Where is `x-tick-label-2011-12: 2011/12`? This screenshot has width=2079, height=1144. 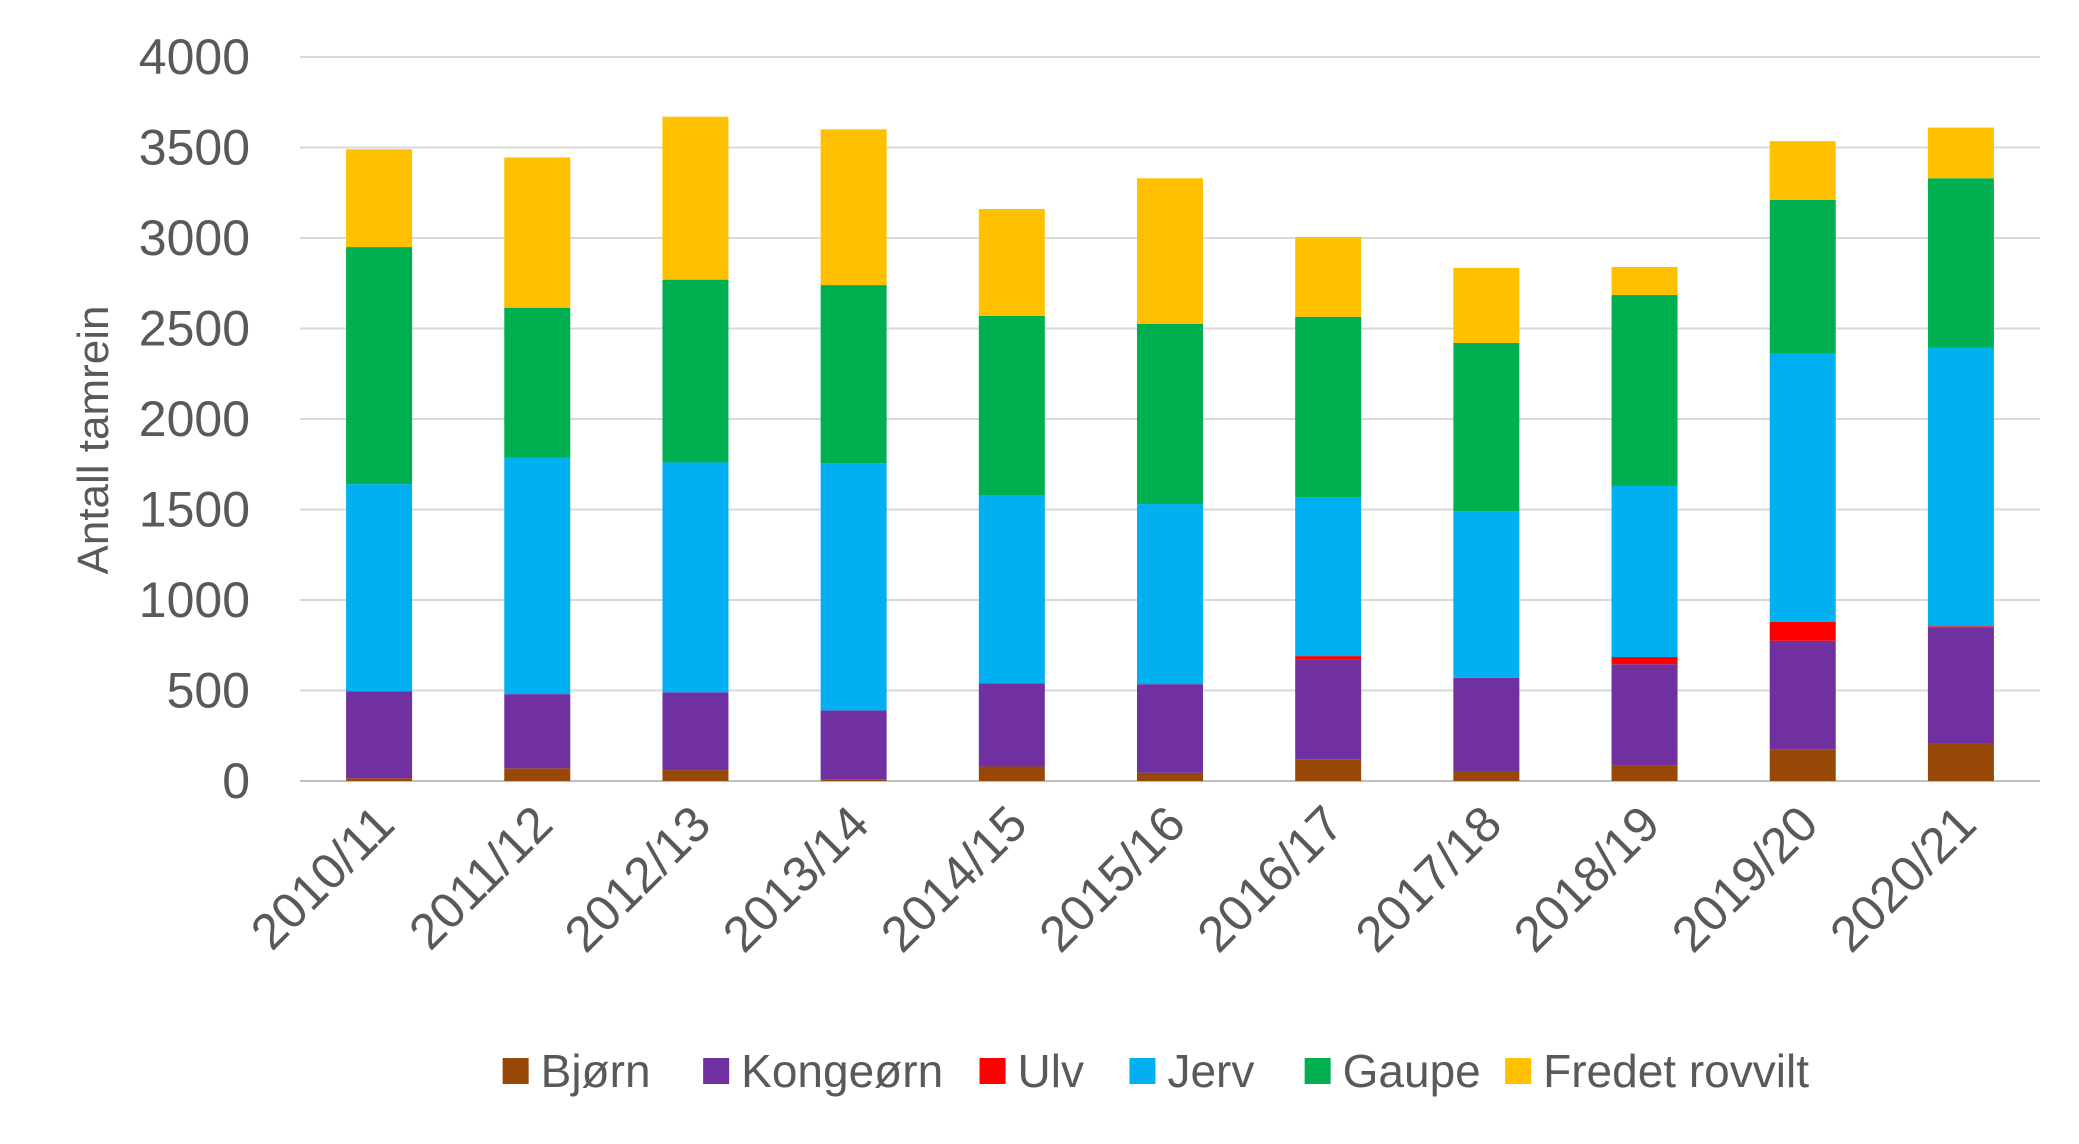
x-tick-label-2011-12: 2011/12 is located at coordinates (480, 877).